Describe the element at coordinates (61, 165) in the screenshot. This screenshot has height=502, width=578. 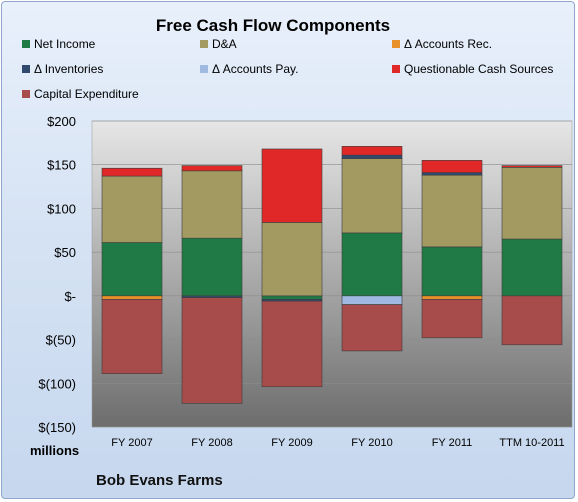
I see `y-tick-label: $150` at that location.